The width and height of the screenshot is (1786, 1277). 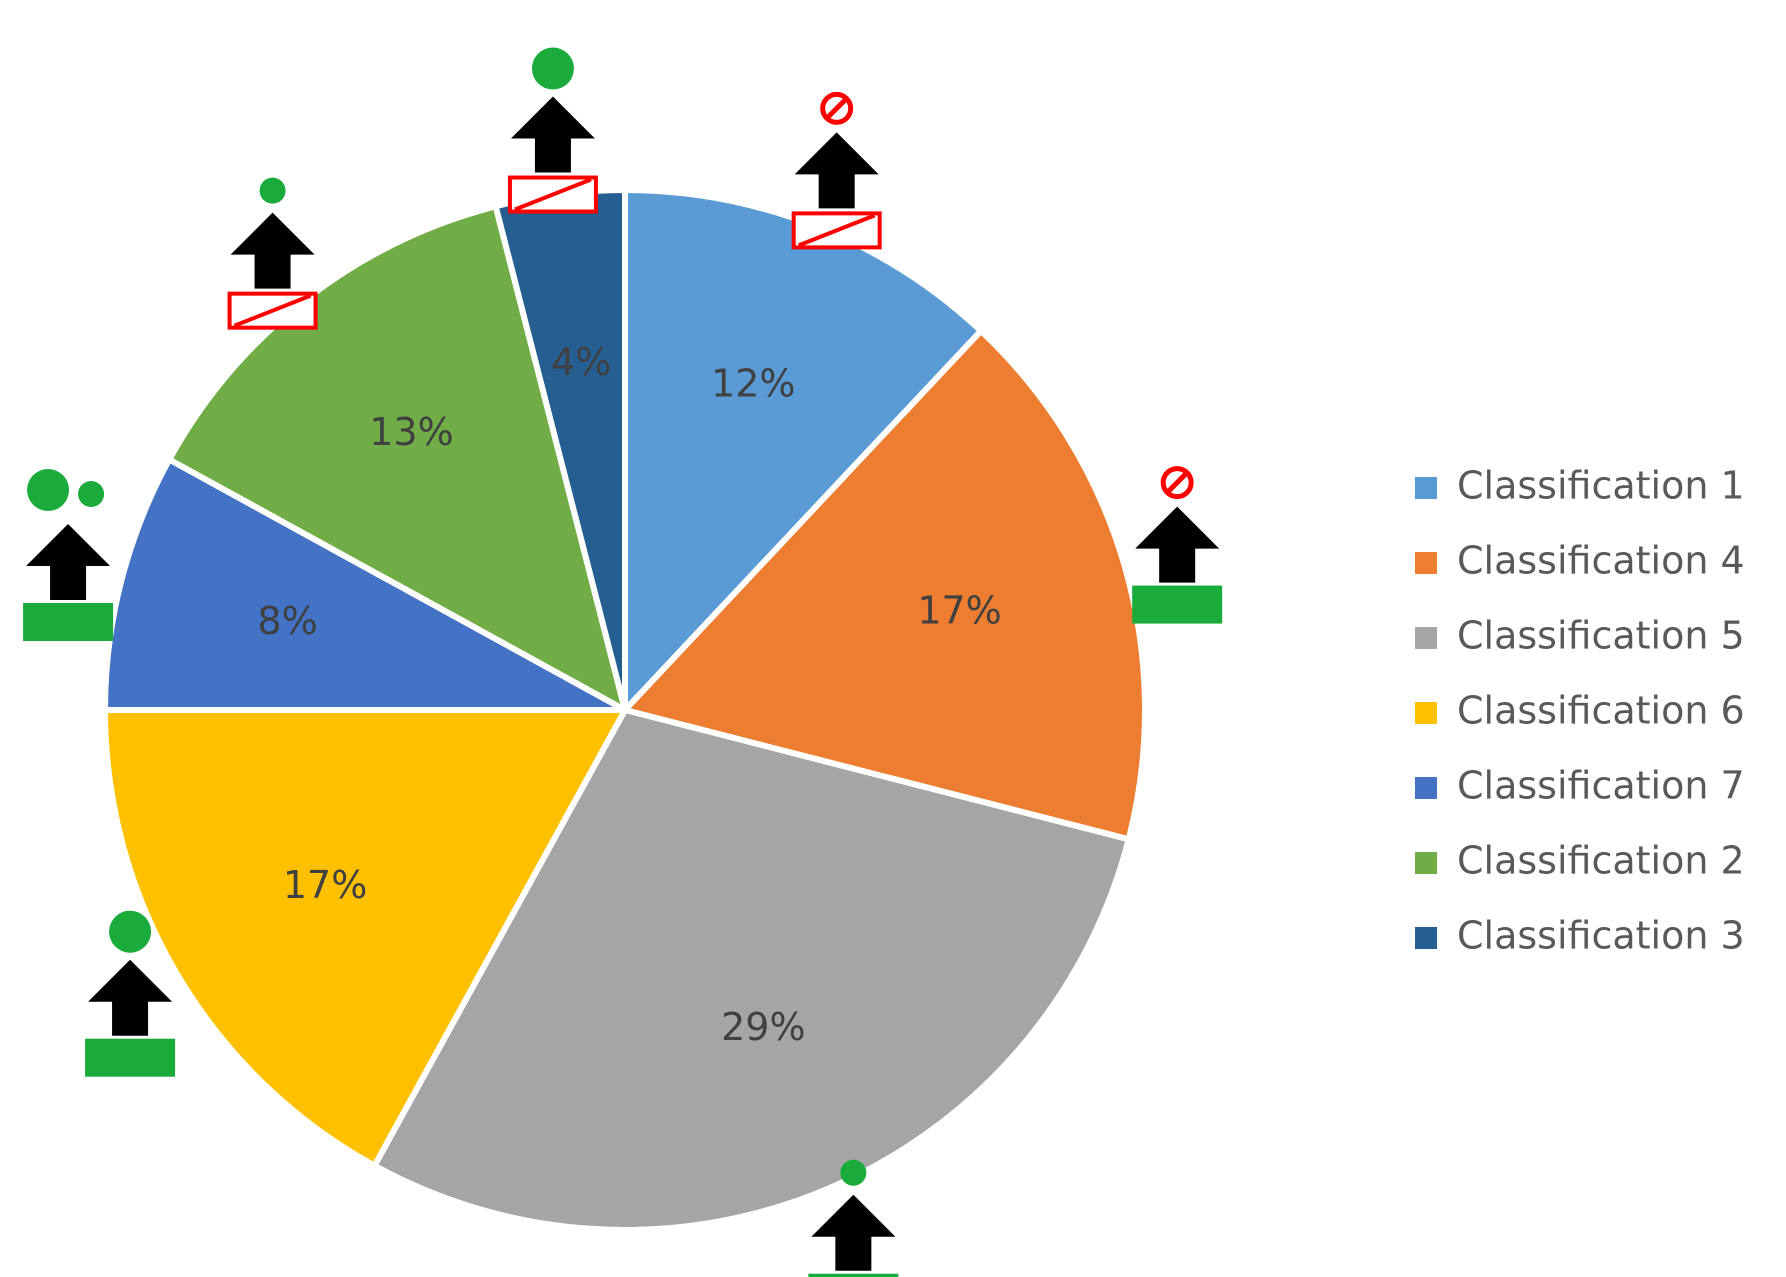 What do you see at coordinates (325, 885) in the screenshot?
I see `slice-label-classification-6: 17%` at bounding box center [325, 885].